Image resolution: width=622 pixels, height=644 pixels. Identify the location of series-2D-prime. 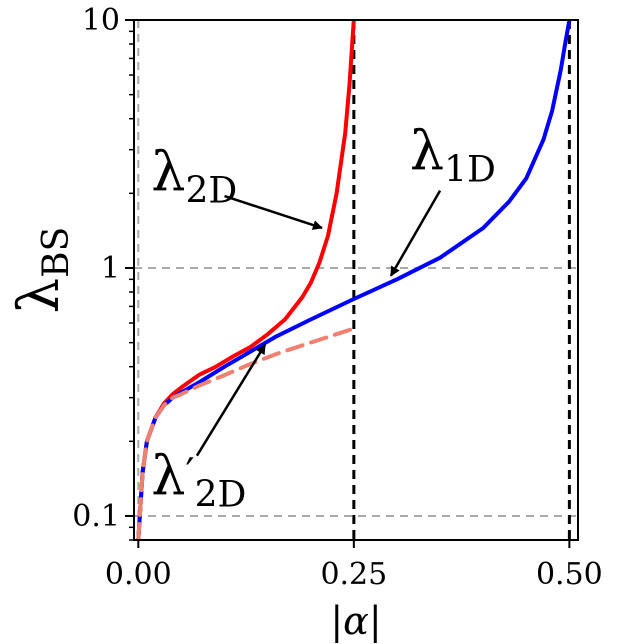
(246, 433).